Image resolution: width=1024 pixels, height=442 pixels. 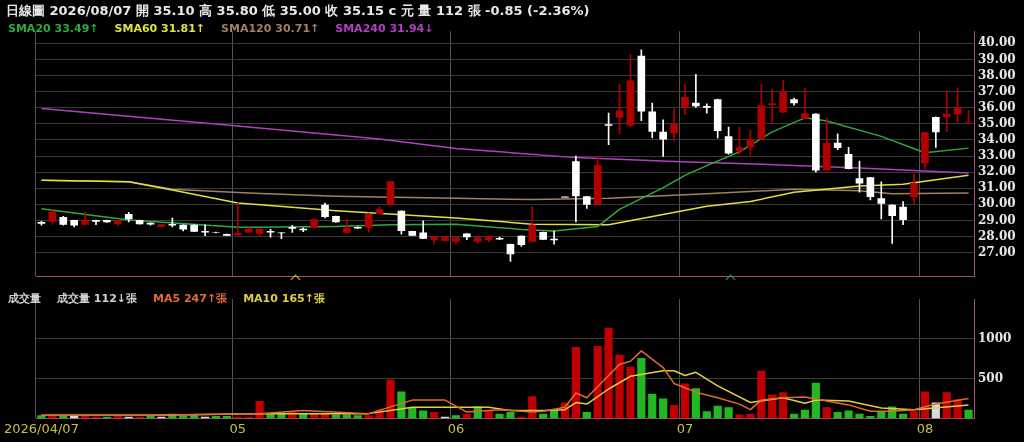 What do you see at coordinates (997, 90) in the screenshot?
I see `y-tick-label: 37.00` at bounding box center [997, 90].